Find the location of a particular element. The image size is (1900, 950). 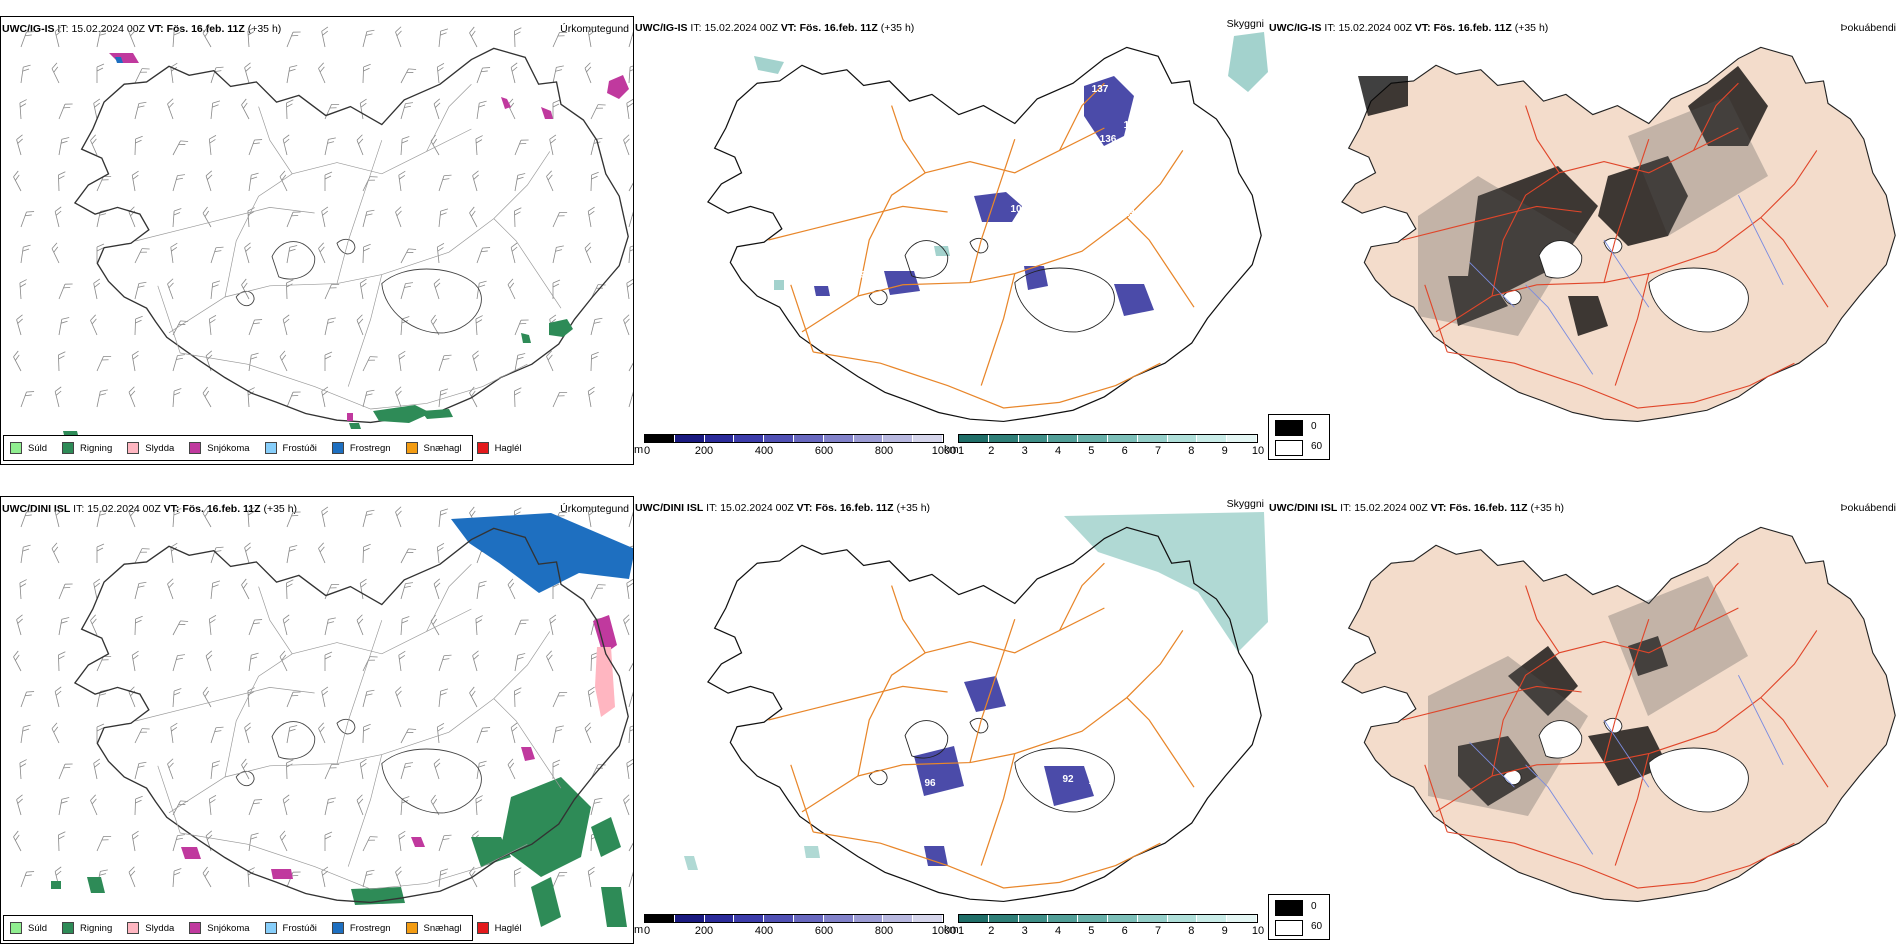

ceiling-value-label: 12 is located at coordinates (1110, 257).